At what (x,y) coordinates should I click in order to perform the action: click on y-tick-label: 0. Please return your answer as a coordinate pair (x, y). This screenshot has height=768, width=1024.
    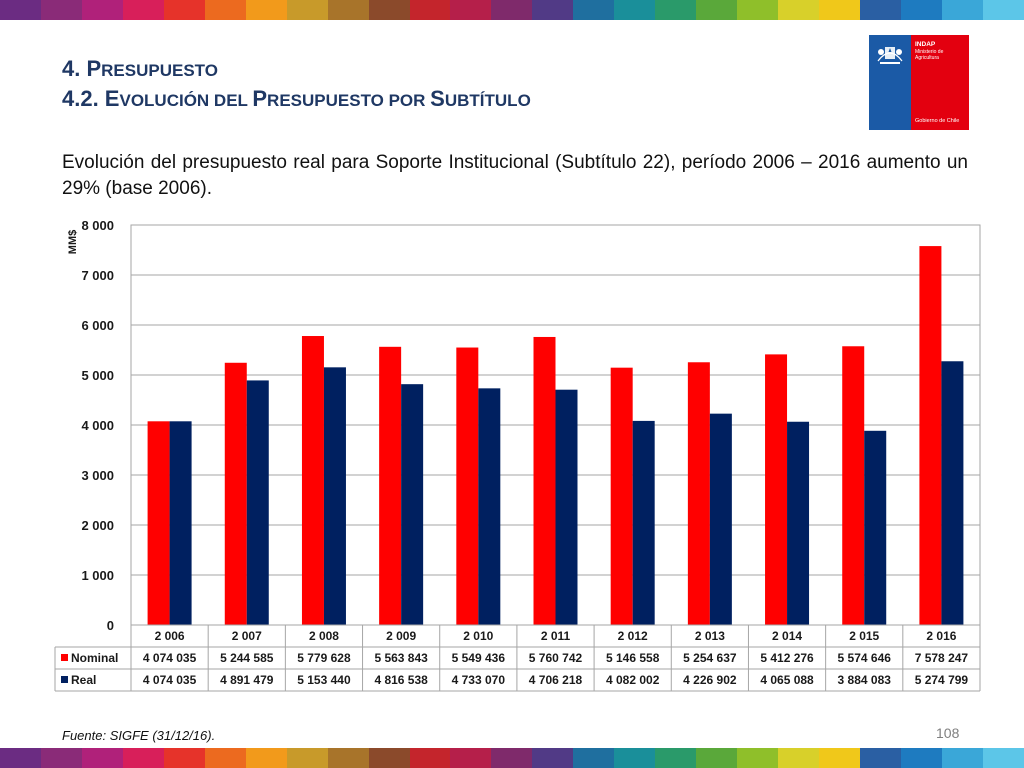
    Looking at the image, I should click on (110, 625).